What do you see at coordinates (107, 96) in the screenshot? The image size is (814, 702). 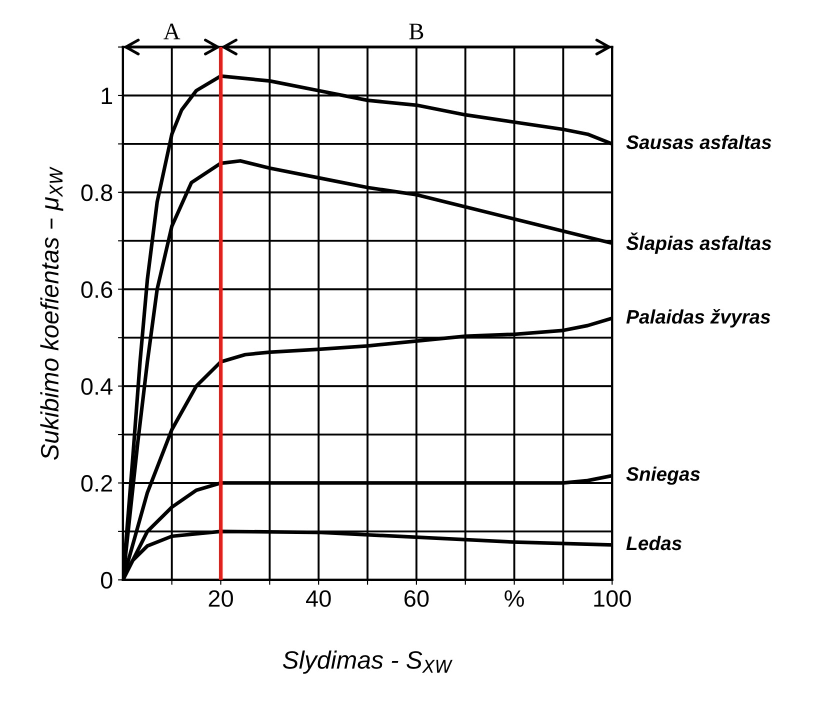 I see `y-tick-label: 1` at bounding box center [107, 96].